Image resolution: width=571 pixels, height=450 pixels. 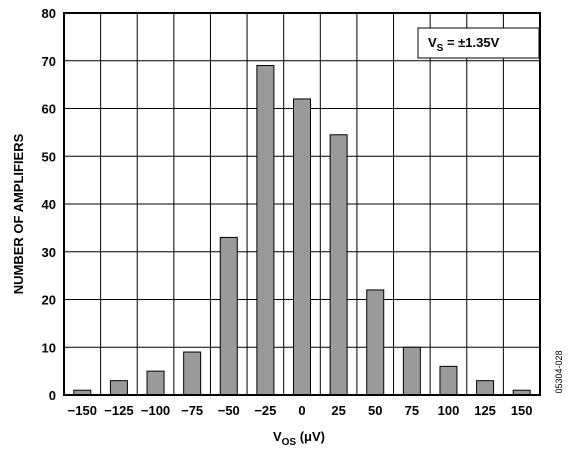 What do you see at coordinates (440, 48) in the screenshot?
I see `legend-label-subscript: S` at bounding box center [440, 48].